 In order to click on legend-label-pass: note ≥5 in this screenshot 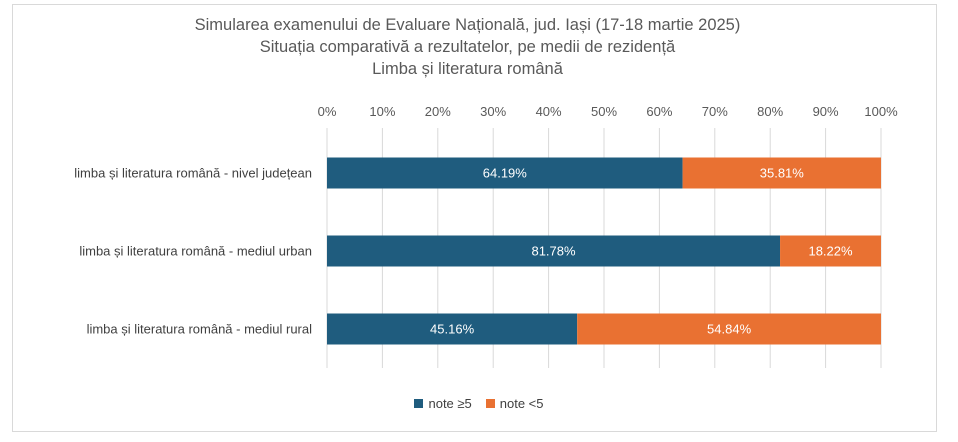, I will do `click(450, 403)`.